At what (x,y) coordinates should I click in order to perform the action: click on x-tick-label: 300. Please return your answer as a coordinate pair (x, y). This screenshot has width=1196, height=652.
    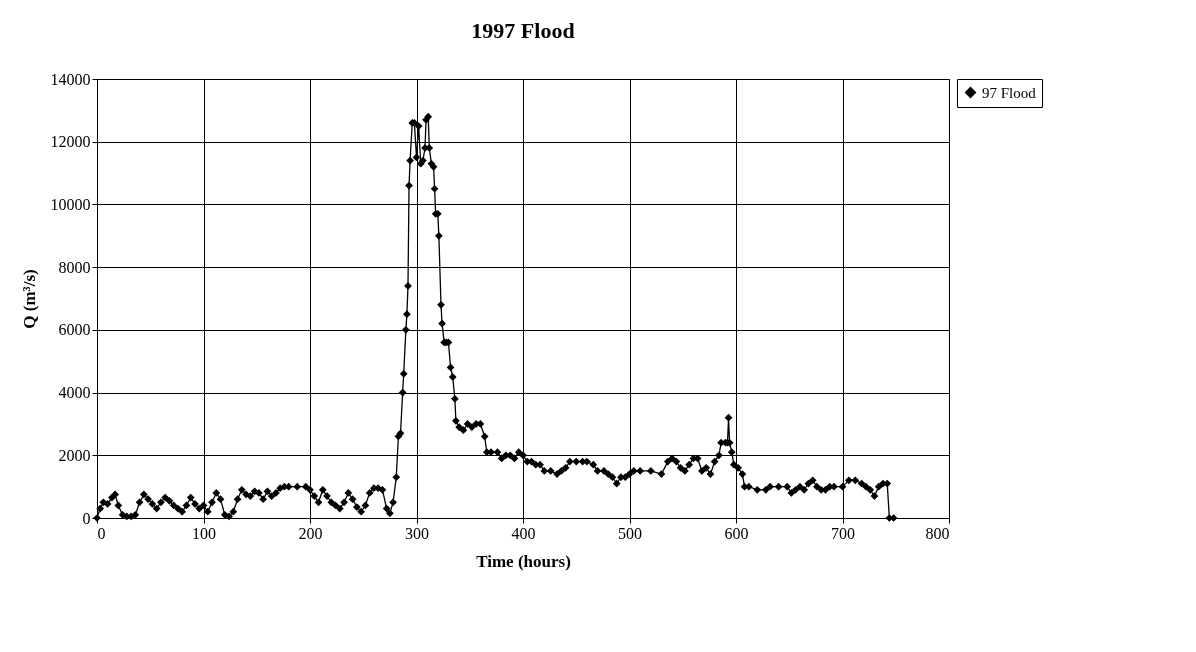
    Looking at the image, I should click on (417, 533).